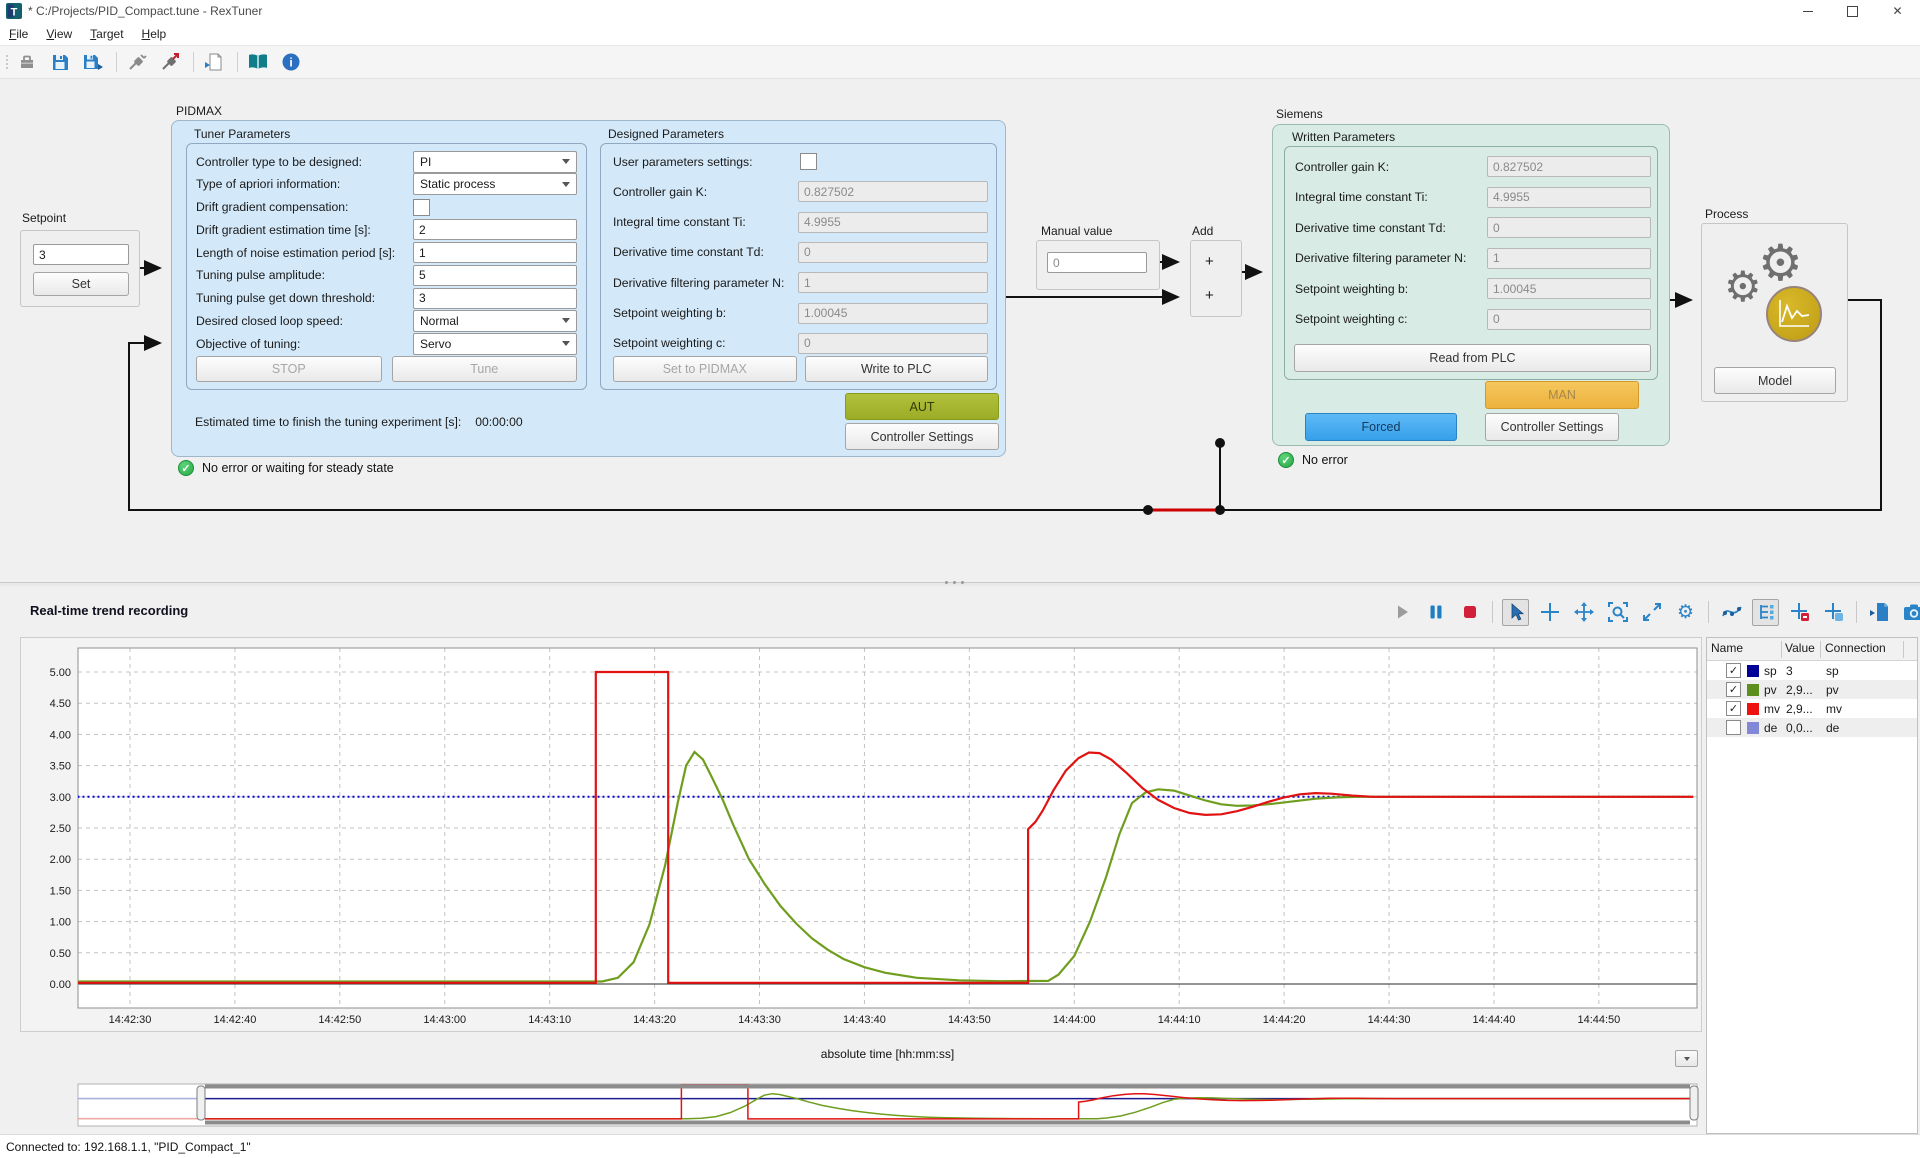 Image resolution: width=1920 pixels, height=1158 pixels. I want to click on designed-parameters-title: Designed Parameters, so click(666, 134).